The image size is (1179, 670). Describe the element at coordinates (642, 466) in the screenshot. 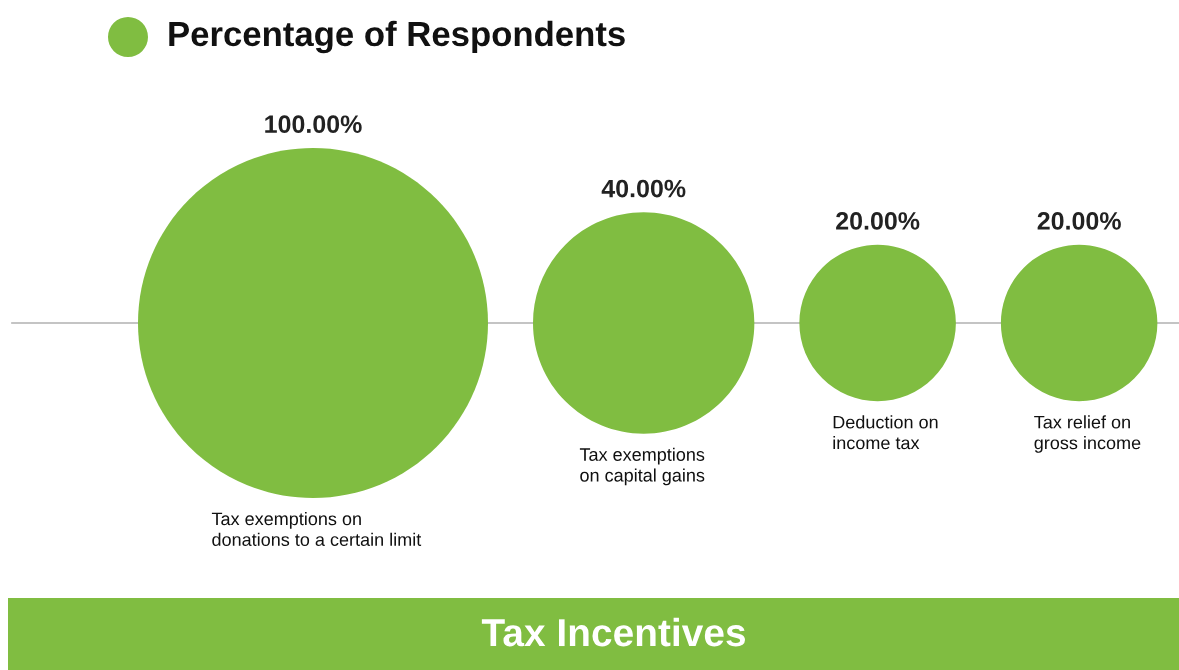

I see `category-label: Tax exemptions on capital gains` at that location.